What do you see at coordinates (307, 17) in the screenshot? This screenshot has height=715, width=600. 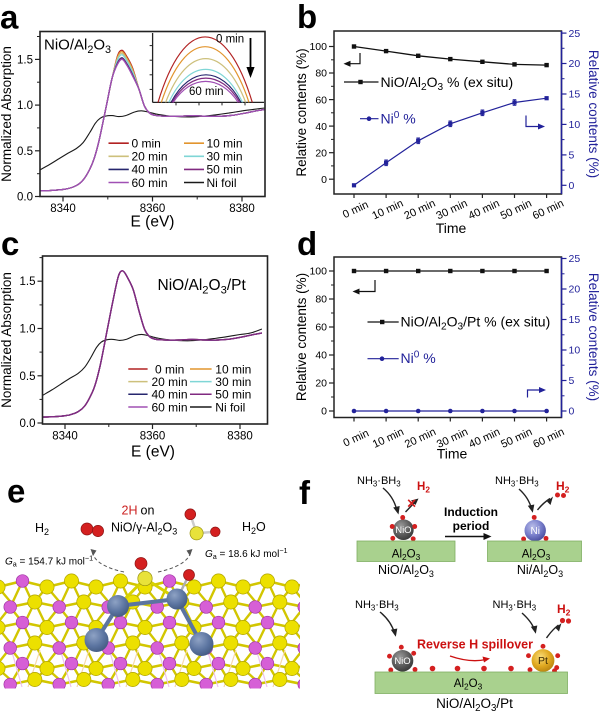 I see `svg-text: b` at bounding box center [307, 17].